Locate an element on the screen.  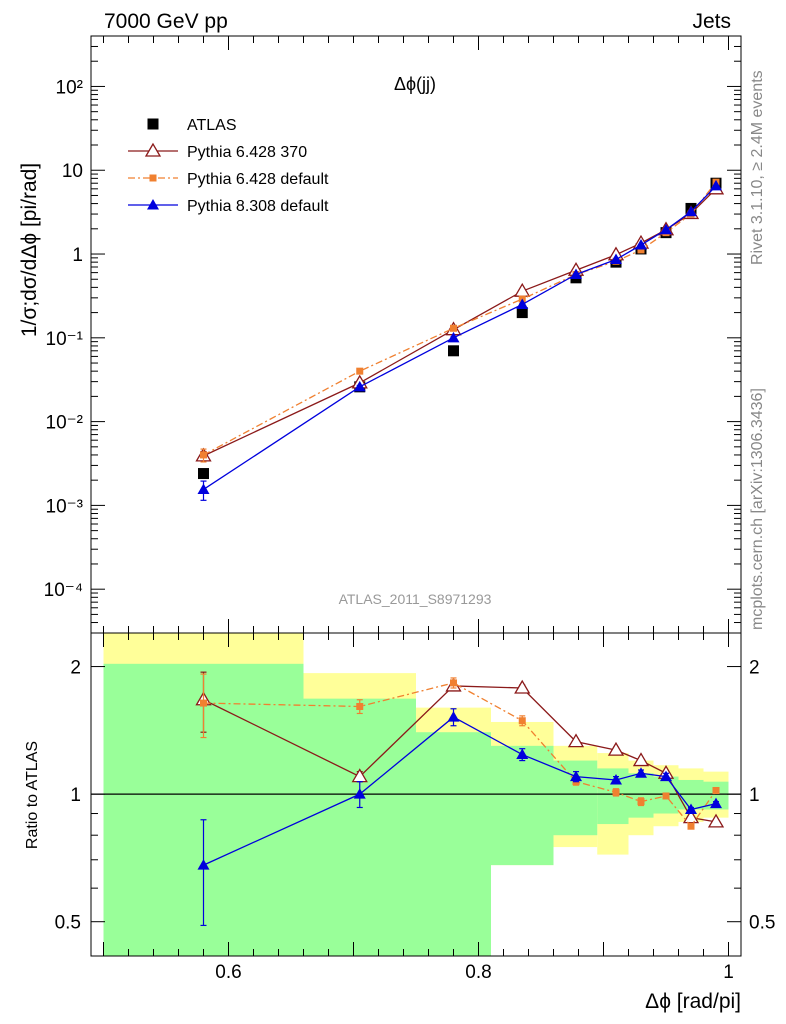
ratio-s1-series is located at coordinates (460, 751).